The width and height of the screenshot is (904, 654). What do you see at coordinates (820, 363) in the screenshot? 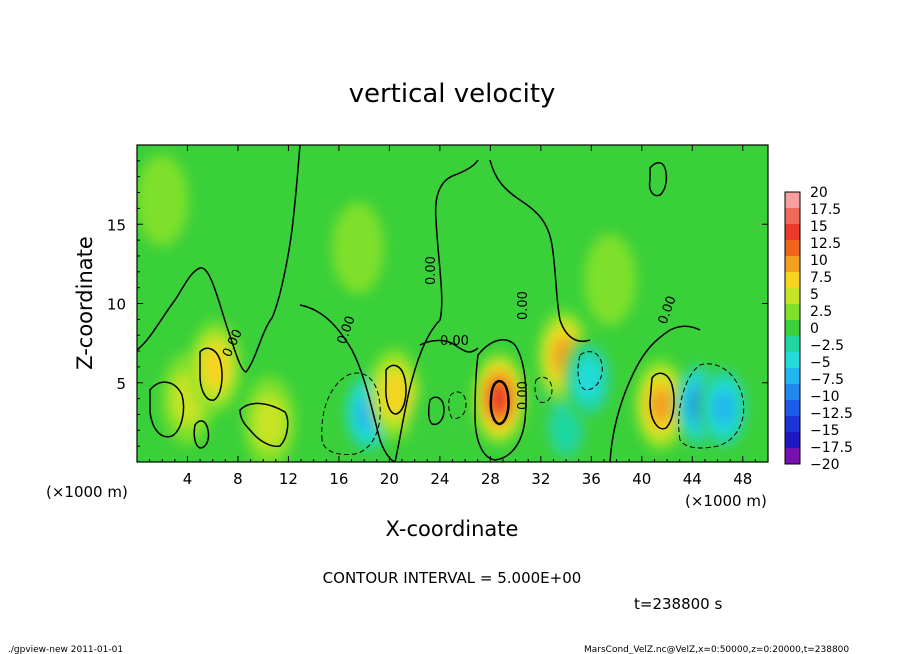
I see `colorbar-label: −5` at bounding box center [820, 363].